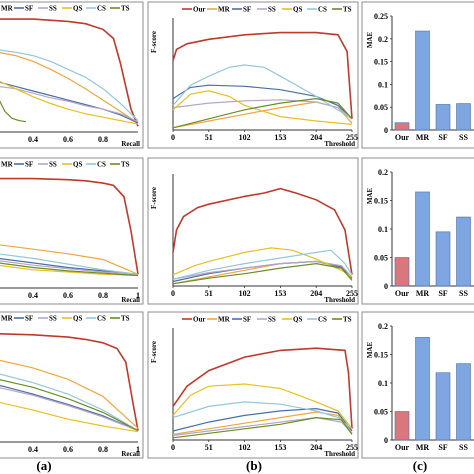  I want to click on legend-label-mr: MR, so click(7, 165).